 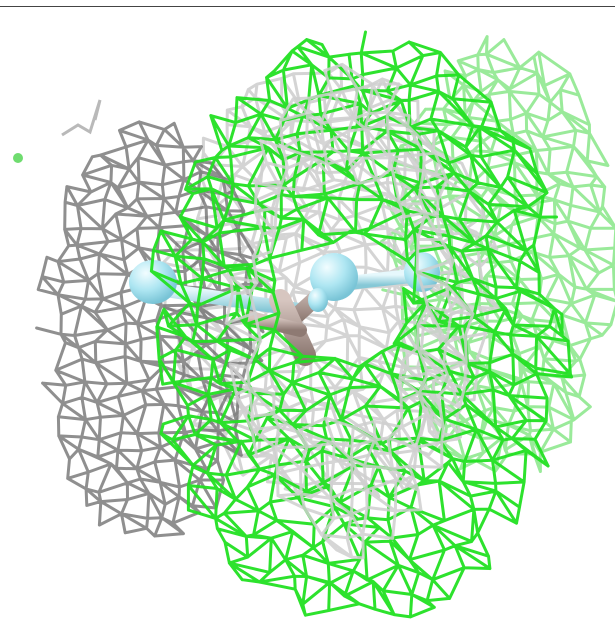 I want to click on viewer-top-border, so click(x=307, y=3).